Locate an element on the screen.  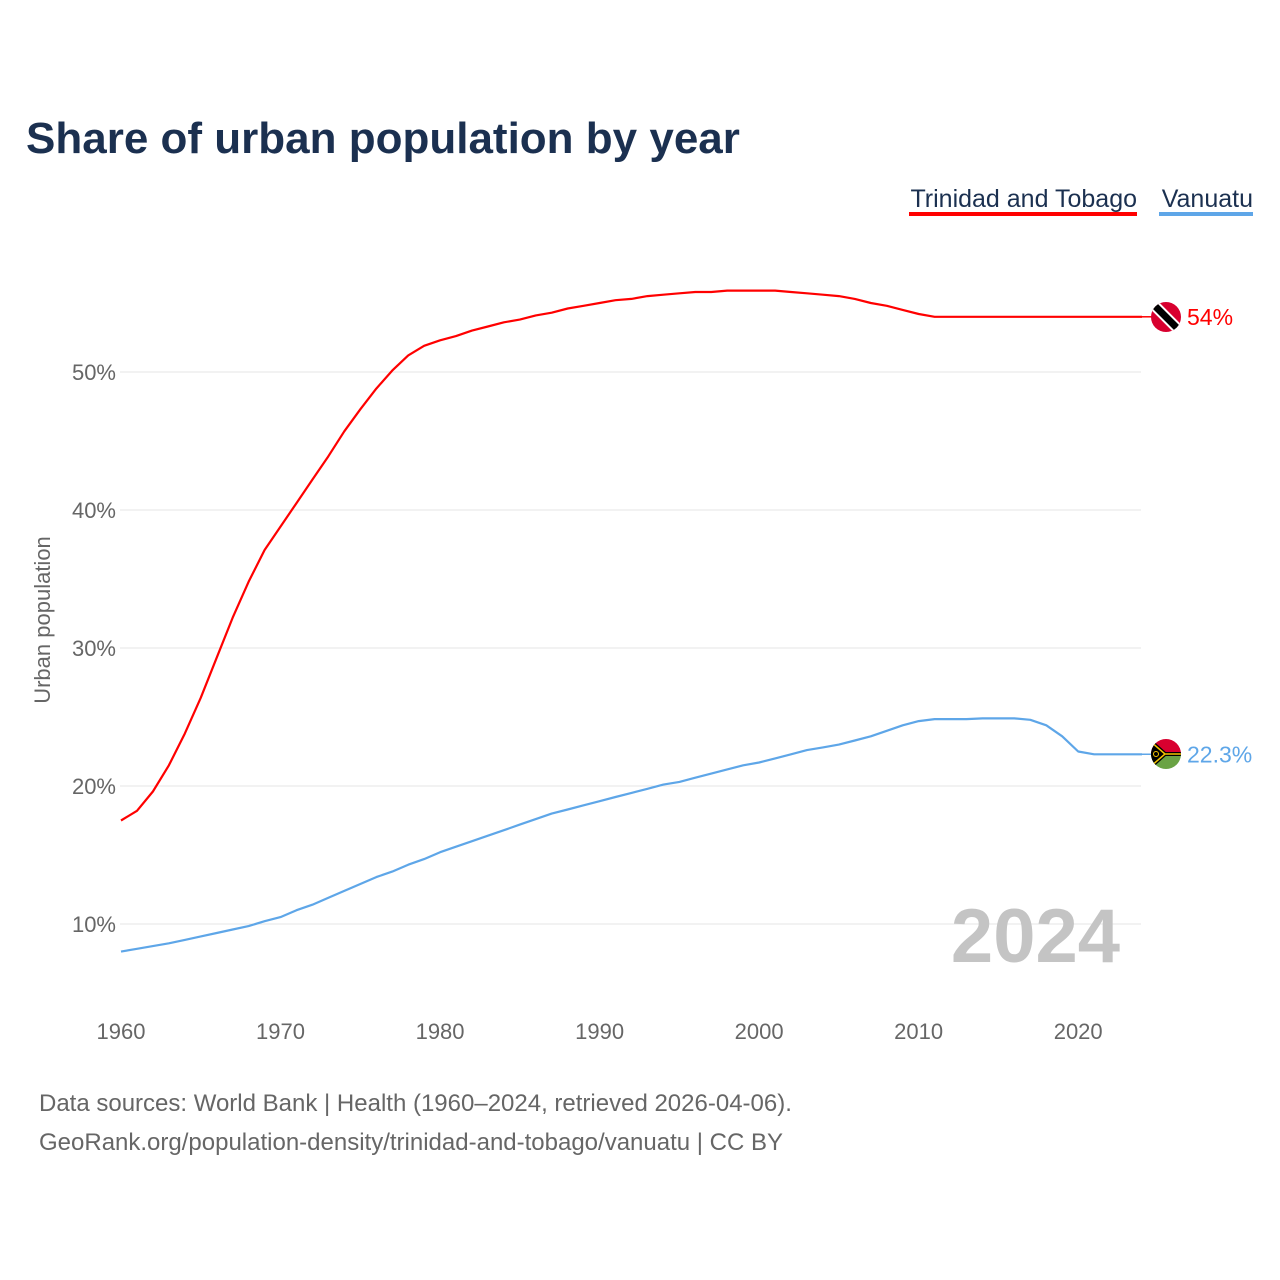
y-tick-label: 30% is located at coordinates (94, 648).